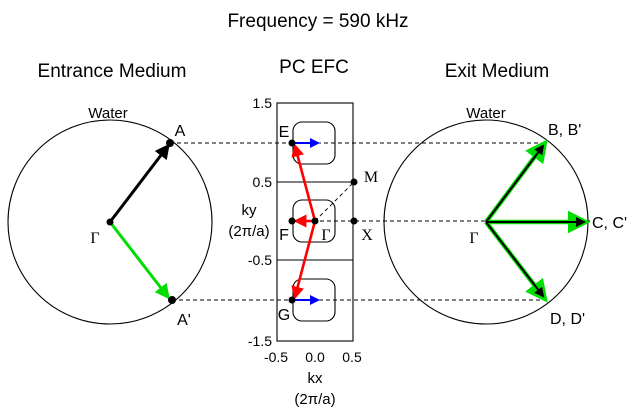  What do you see at coordinates (315, 357) in the screenshot?
I see `x-tick-label: 0.0` at bounding box center [315, 357].